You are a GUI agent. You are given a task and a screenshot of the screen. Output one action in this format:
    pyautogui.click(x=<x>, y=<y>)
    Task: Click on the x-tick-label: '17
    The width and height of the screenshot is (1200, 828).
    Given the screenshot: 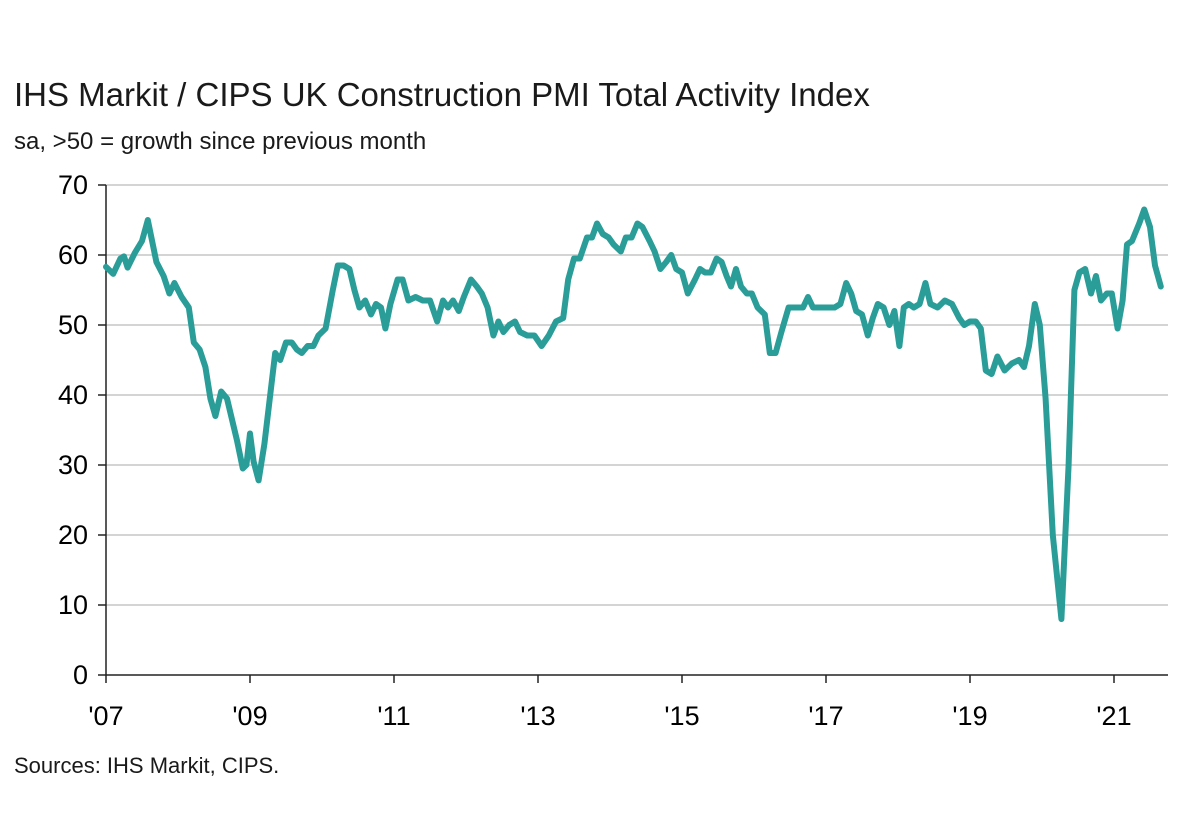 What is the action you would take?
    pyautogui.click(x=825, y=716)
    